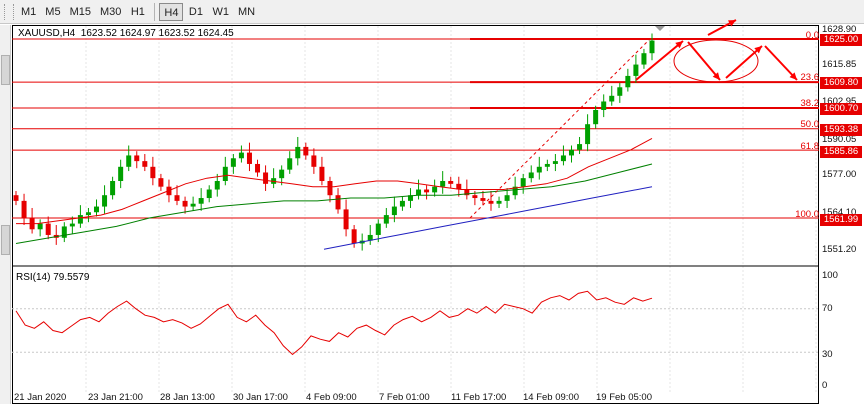  What do you see at coordinates (110, 11) in the screenshot?
I see `timeframe-m30: M30` at bounding box center [110, 11].